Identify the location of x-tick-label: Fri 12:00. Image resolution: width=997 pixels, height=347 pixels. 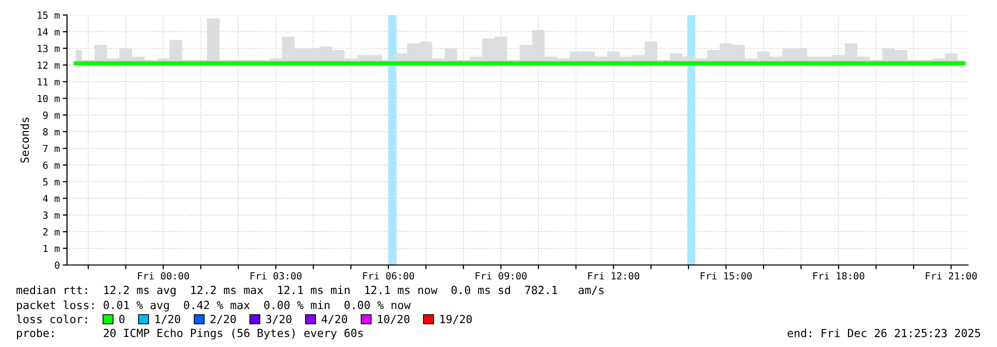
(614, 276).